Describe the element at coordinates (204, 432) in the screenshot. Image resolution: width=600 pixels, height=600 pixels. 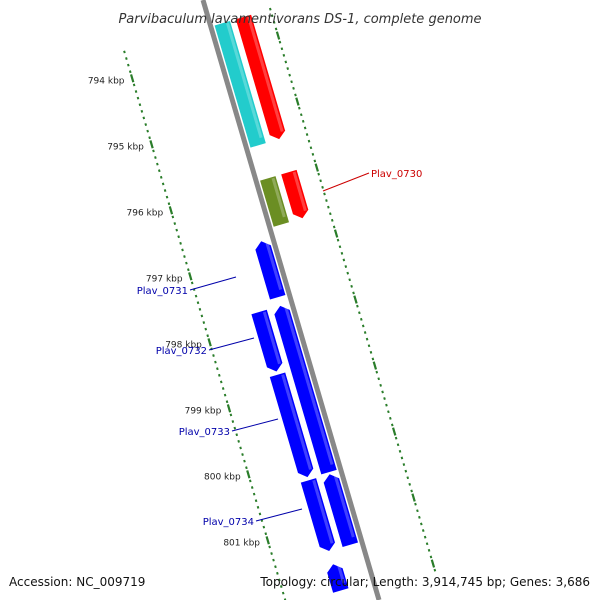
I see `gene-label: Plav_0733` at that location.